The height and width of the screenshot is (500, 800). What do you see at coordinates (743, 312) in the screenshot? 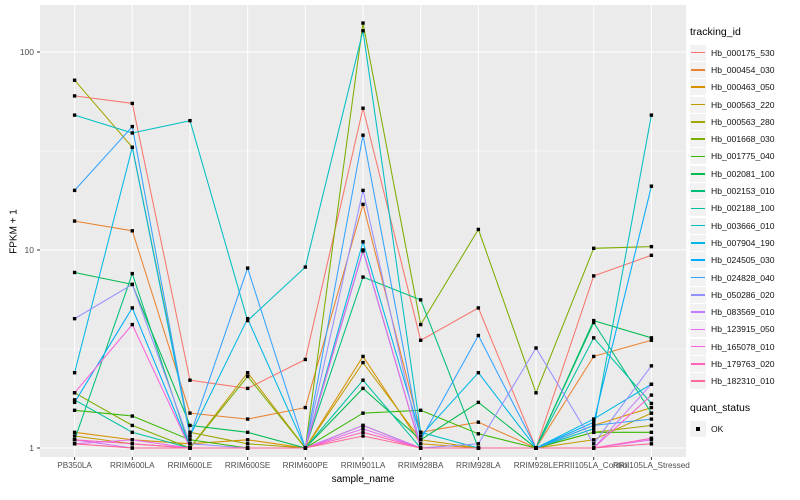
I see `legend-entry-label: Hb_083569_010` at bounding box center [743, 312].